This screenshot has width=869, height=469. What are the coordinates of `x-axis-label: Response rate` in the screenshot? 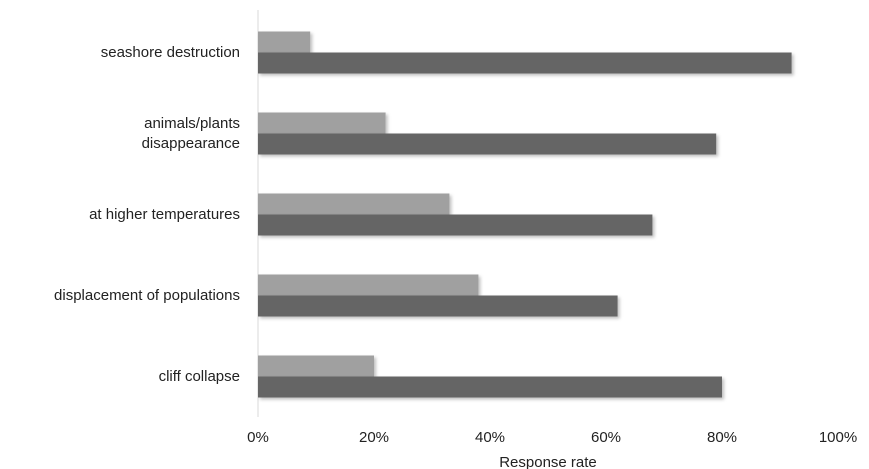 It's located at (548, 461).